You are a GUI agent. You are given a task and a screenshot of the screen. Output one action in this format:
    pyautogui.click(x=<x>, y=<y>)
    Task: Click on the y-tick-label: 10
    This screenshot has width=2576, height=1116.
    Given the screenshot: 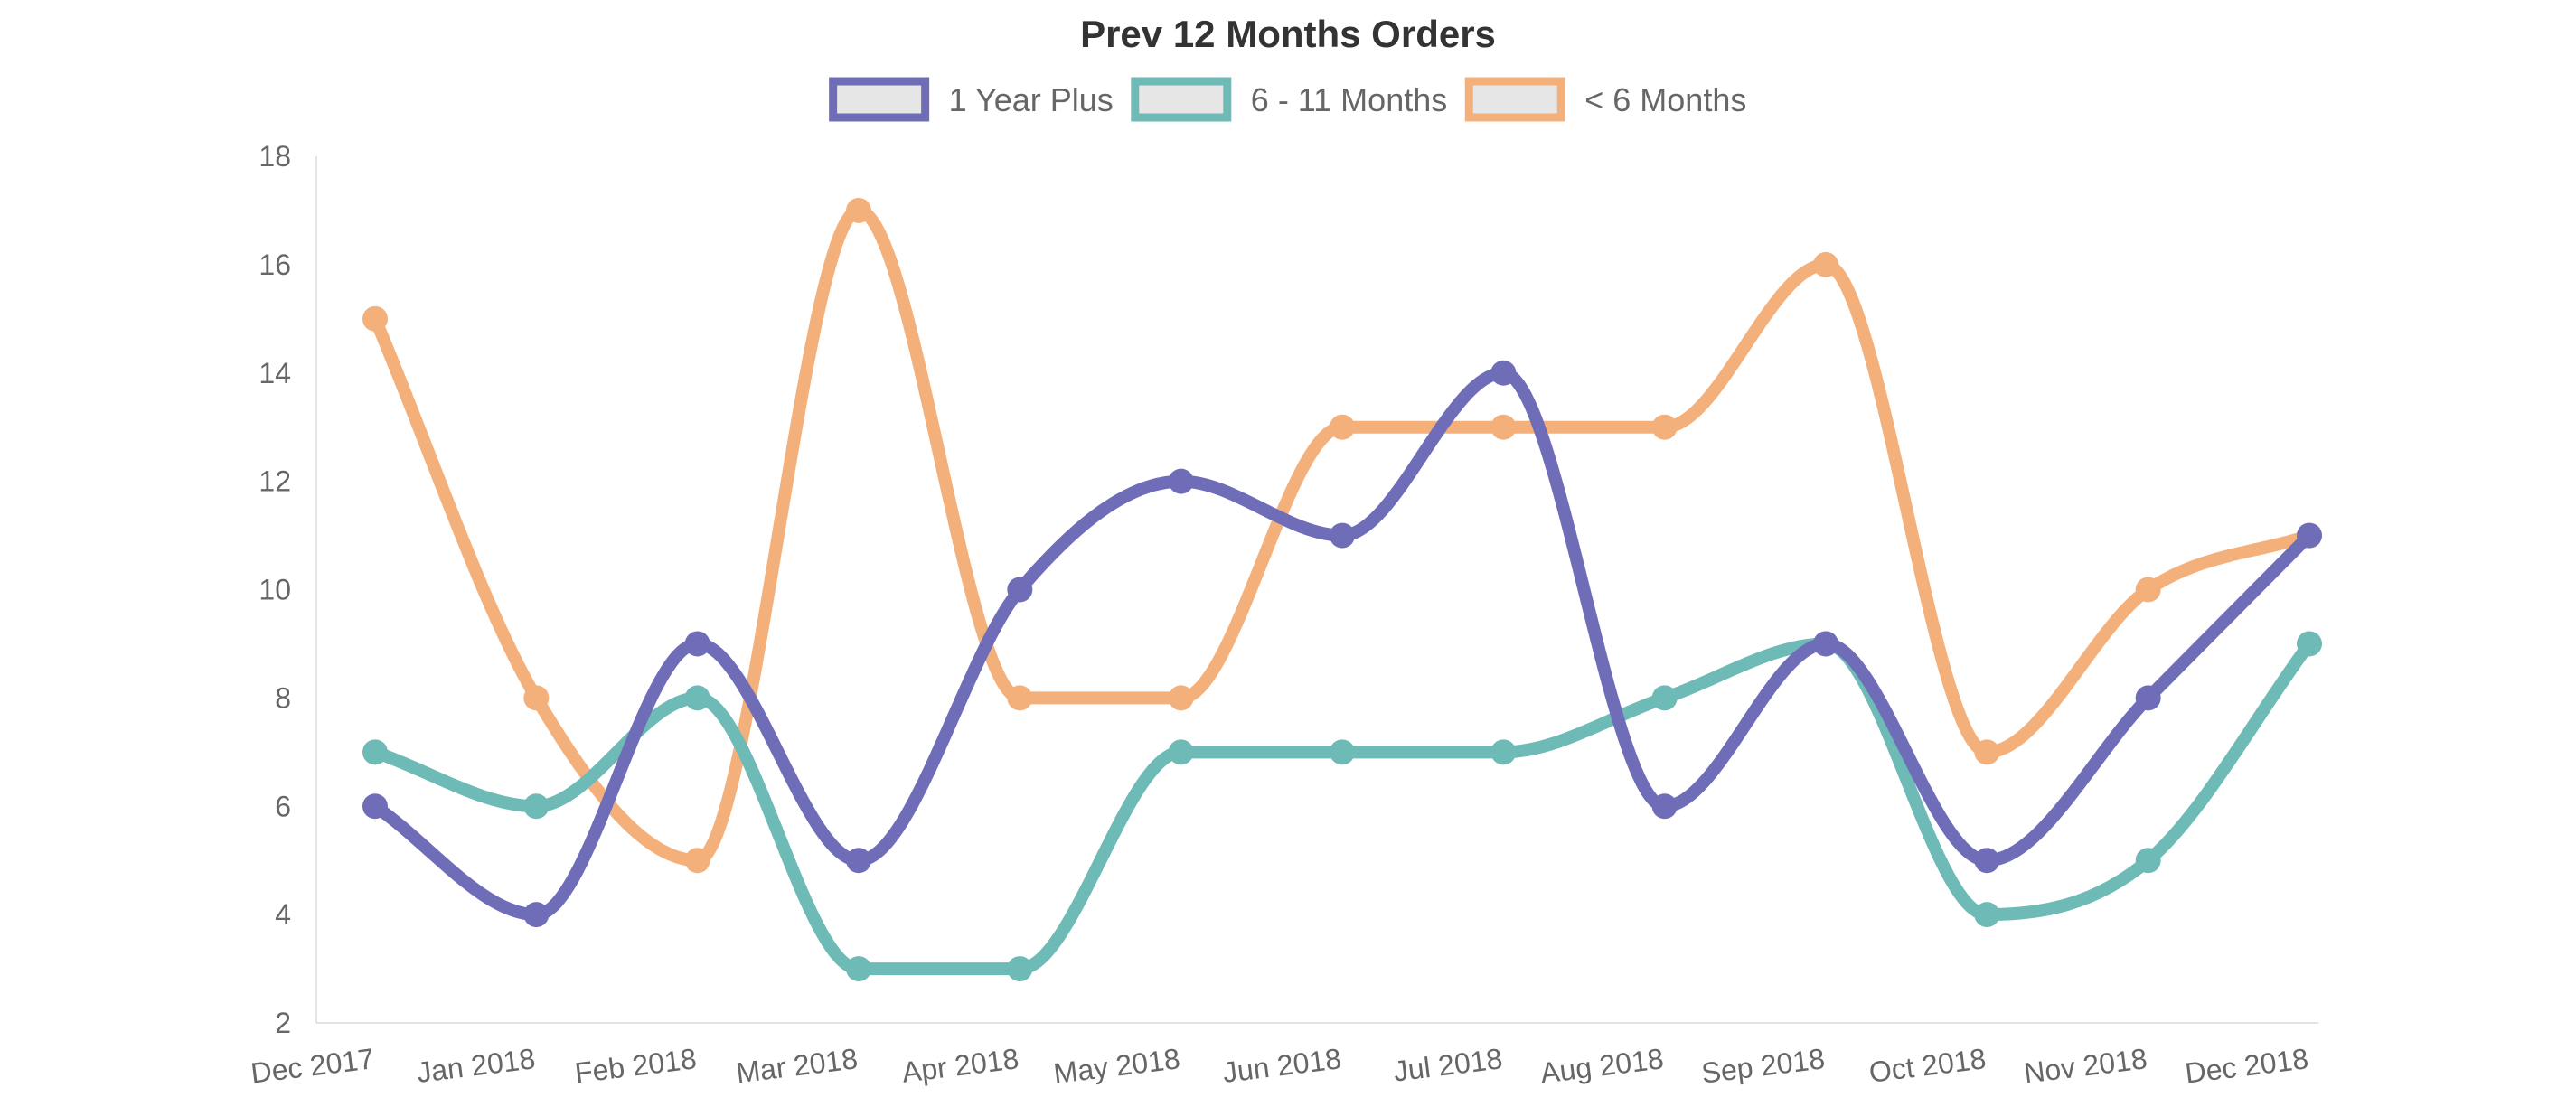 What is the action you would take?
    pyautogui.click(x=275, y=590)
    